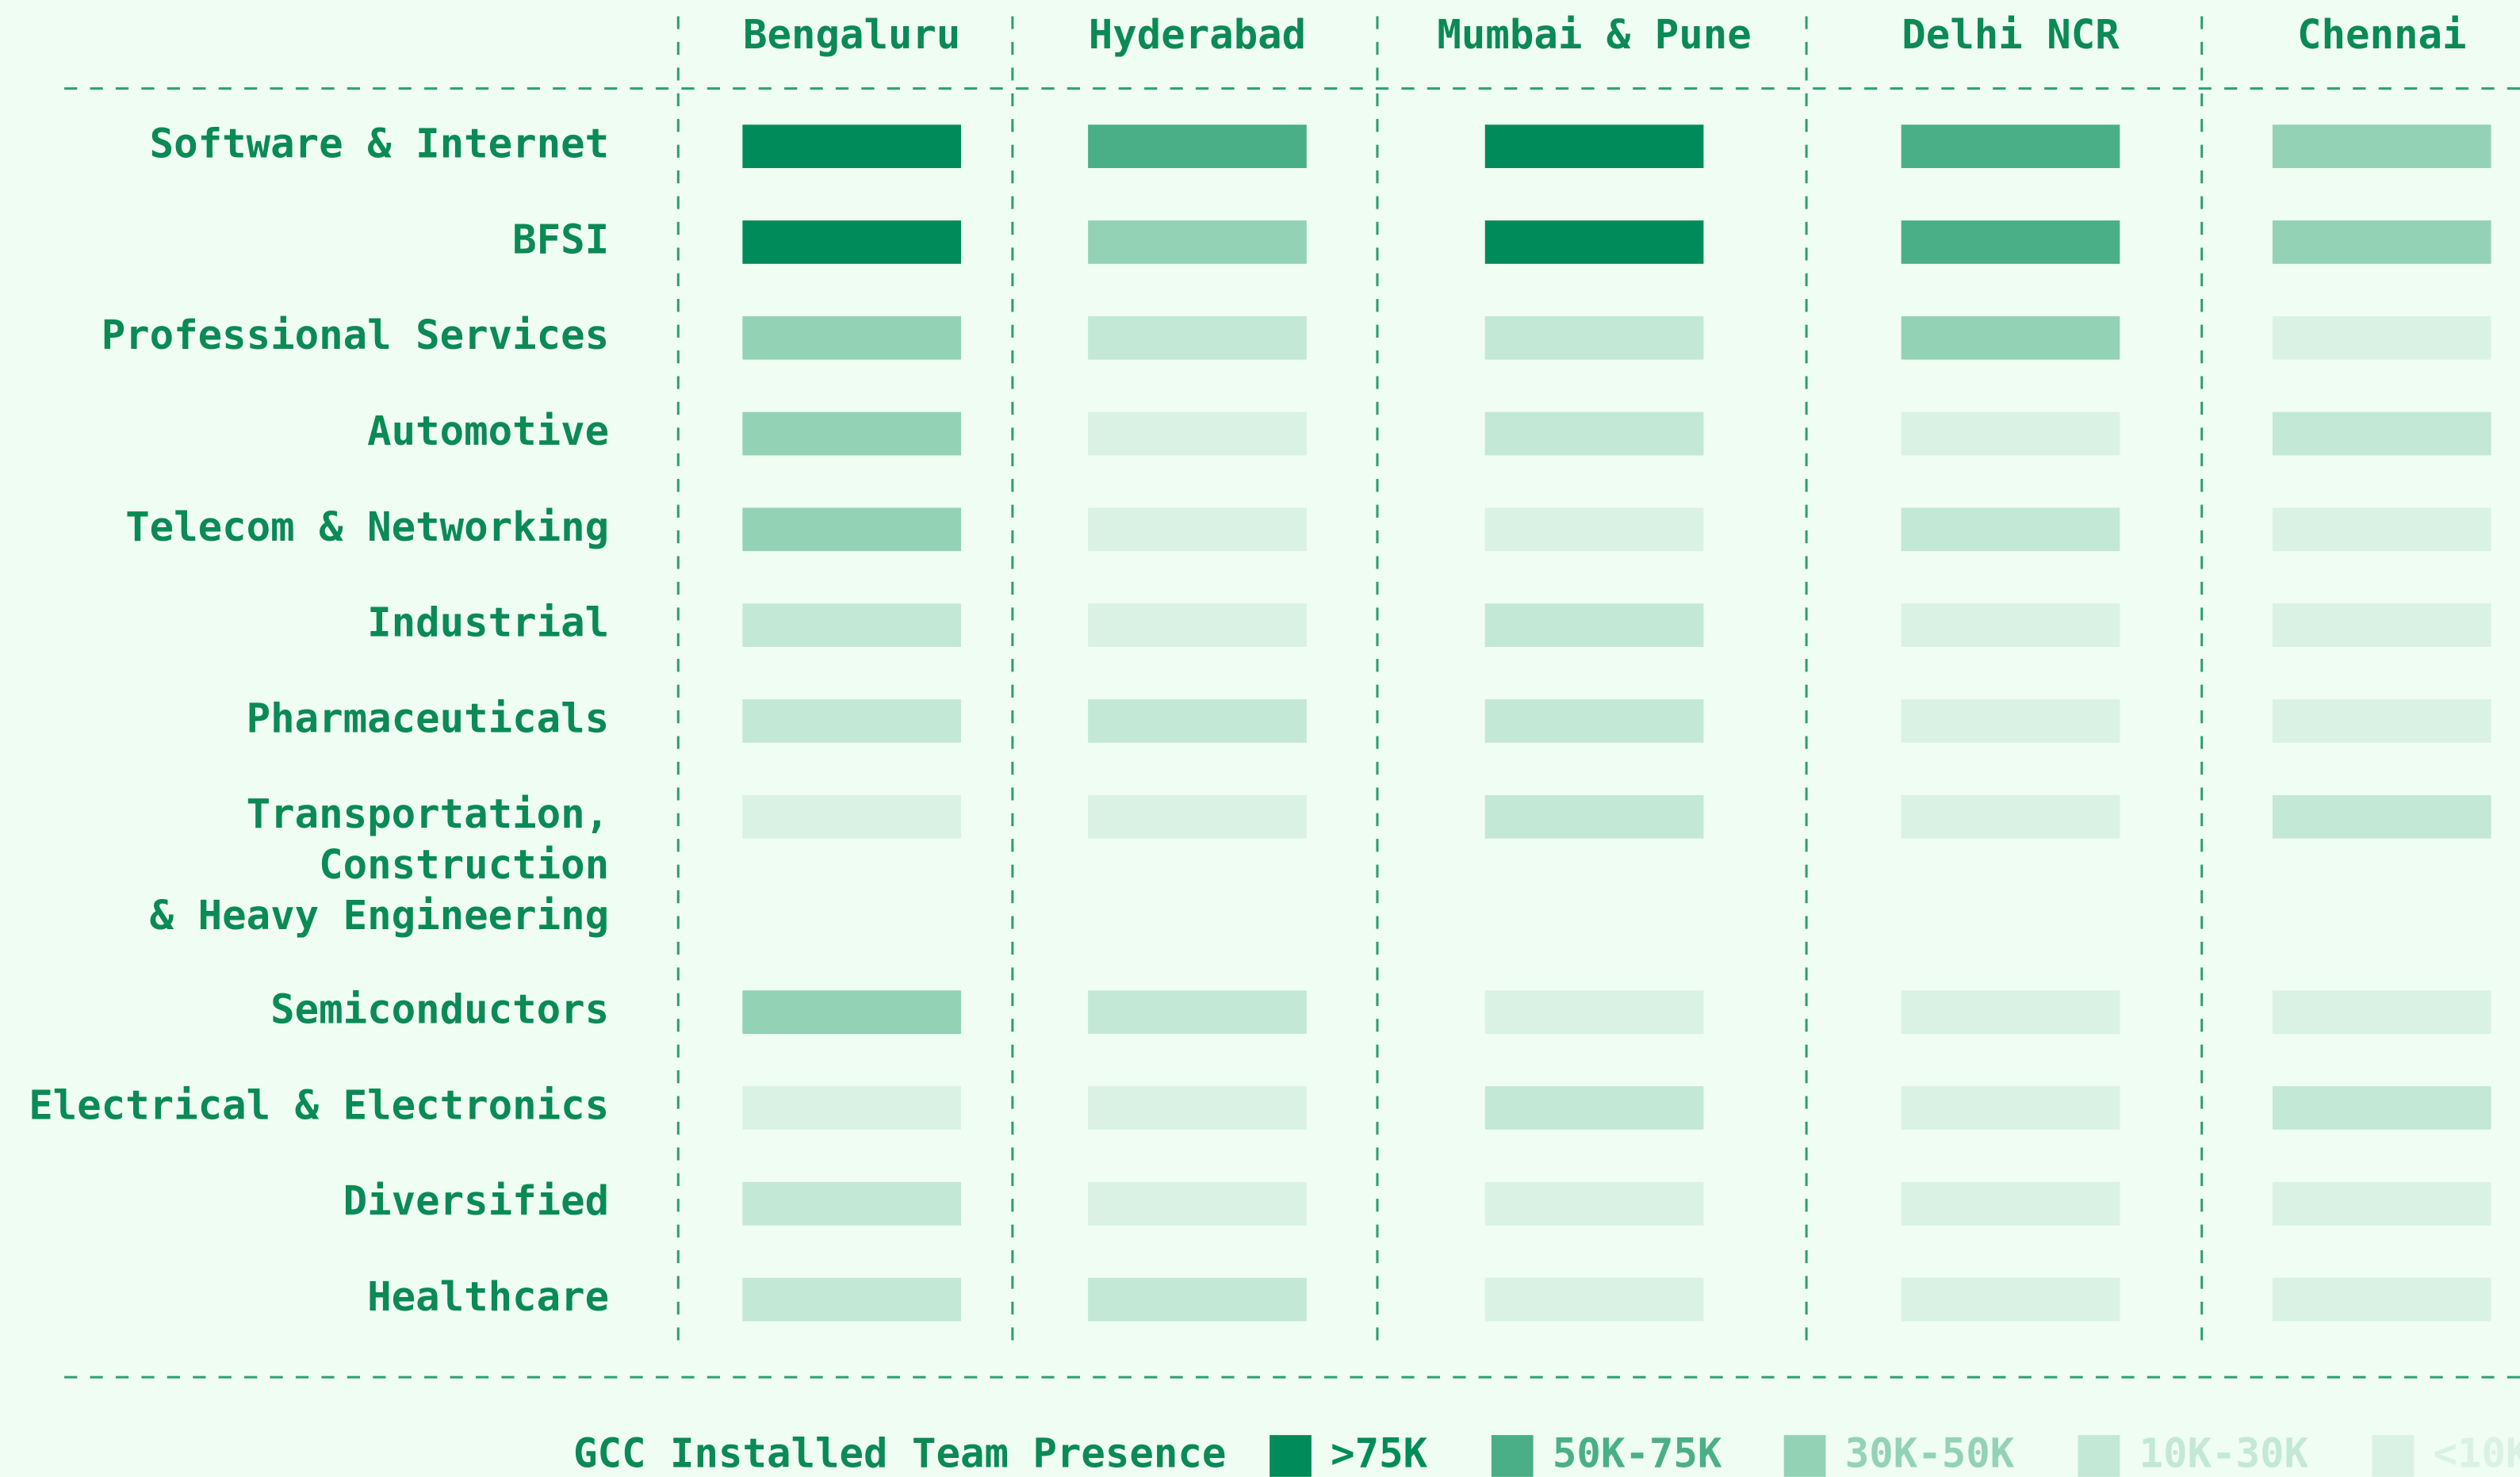  What do you see at coordinates (476, 1200) in the screenshot?
I see `row-label: Diversified` at bounding box center [476, 1200].